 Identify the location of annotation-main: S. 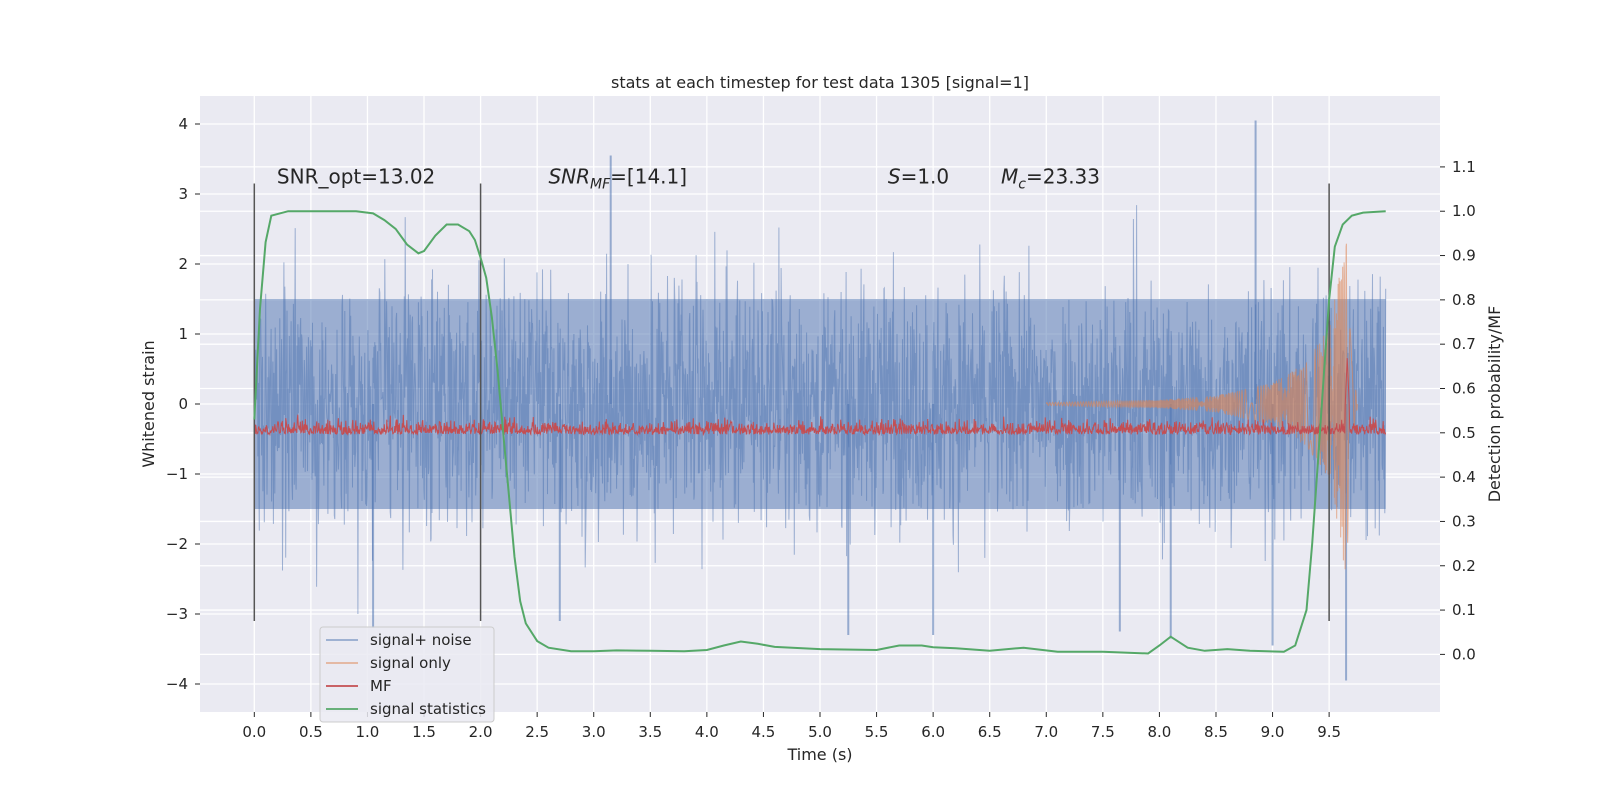
(894, 177).